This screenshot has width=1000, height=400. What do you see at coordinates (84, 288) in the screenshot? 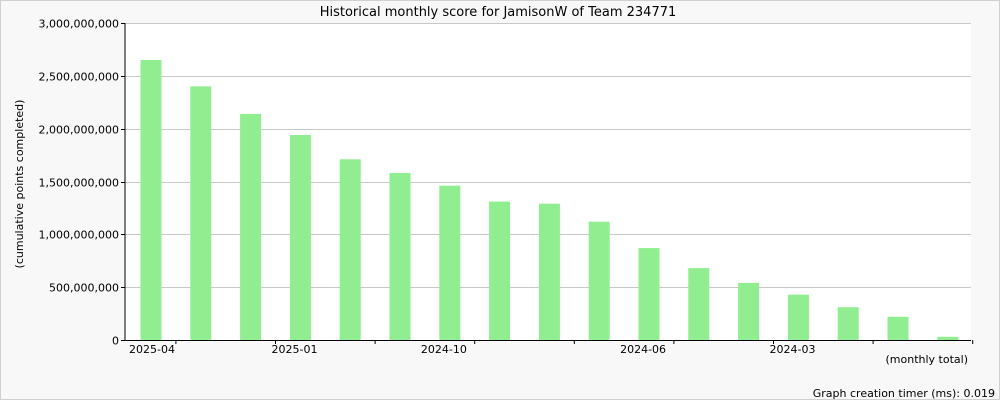
I see `y-tick-label: 500,000,000` at bounding box center [84, 288].